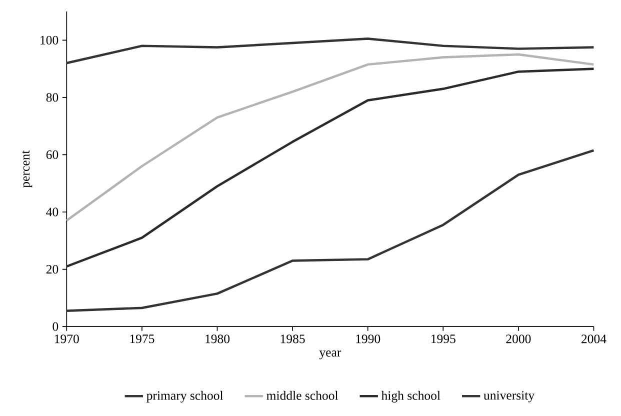  What do you see at coordinates (518, 339) in the screenshot?
I see `x-tick-label: 2000` at bounding box center [518, 339].